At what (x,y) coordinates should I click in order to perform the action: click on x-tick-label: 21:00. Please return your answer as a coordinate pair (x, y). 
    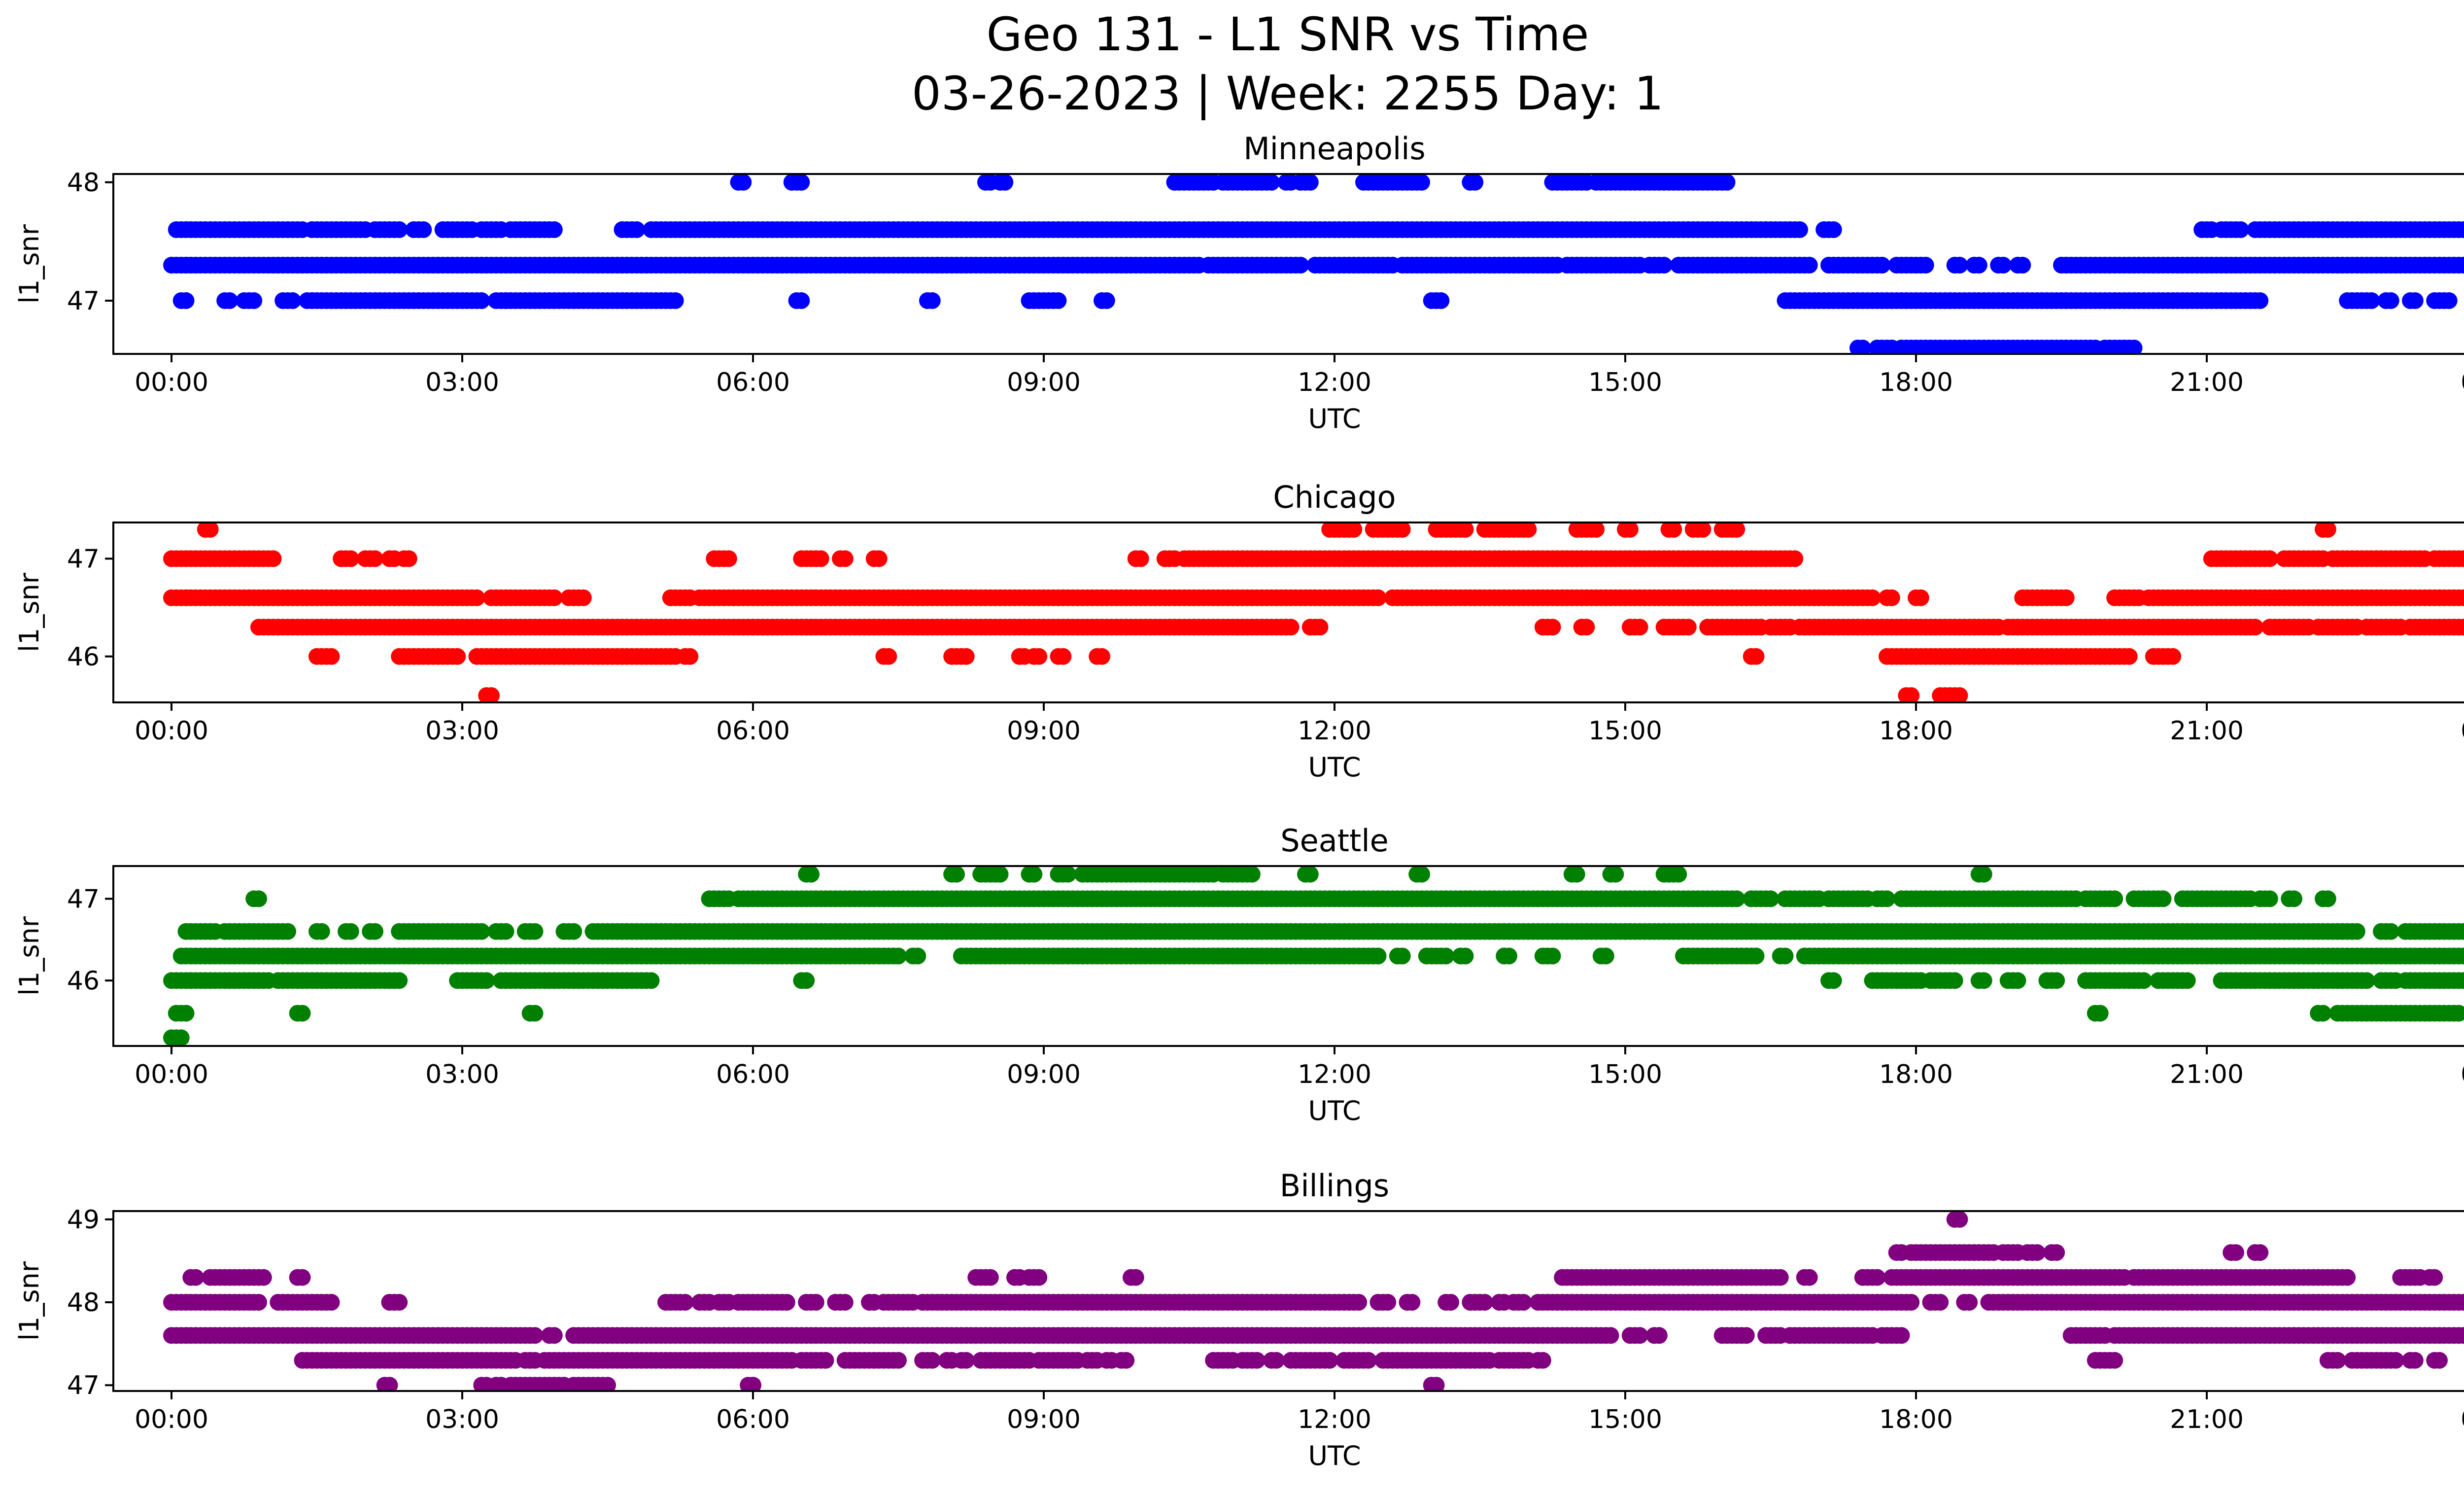
    Looking at the image, I should click on (2207, 382).